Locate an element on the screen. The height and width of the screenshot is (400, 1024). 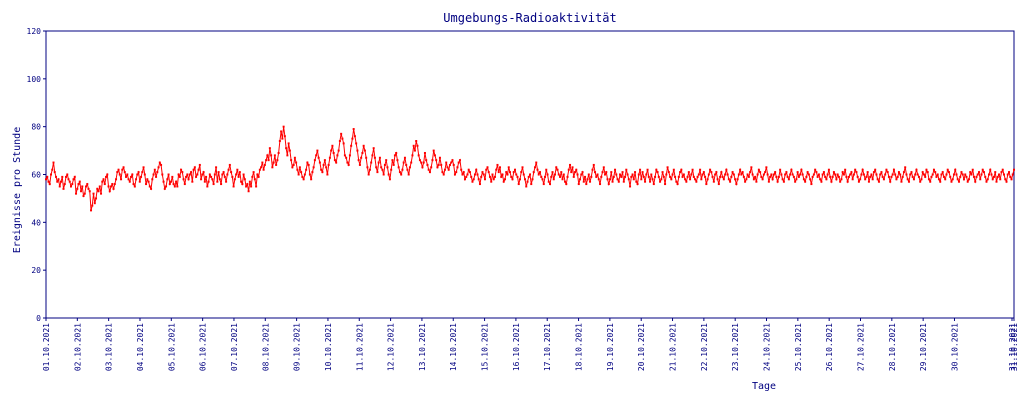
x-tick-label: 11.10.2021 is located at coordinates (359, 347).